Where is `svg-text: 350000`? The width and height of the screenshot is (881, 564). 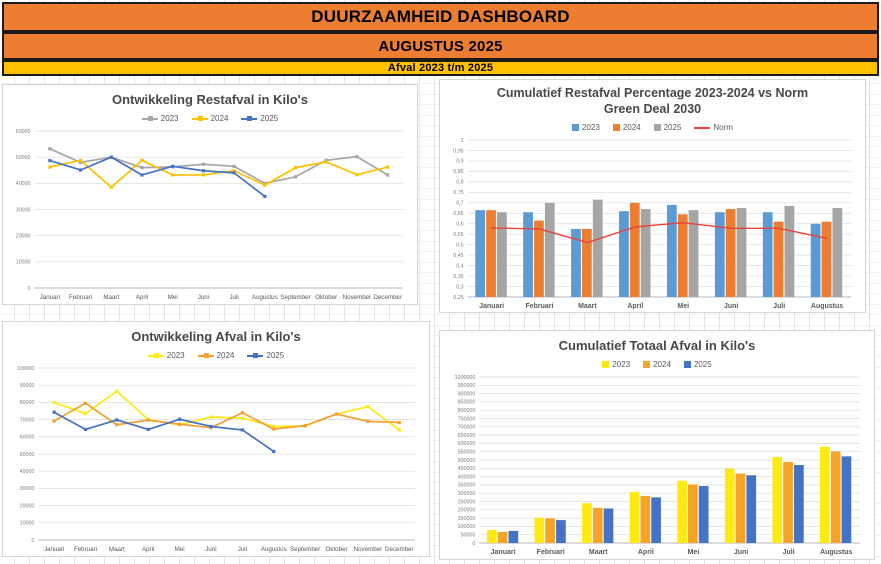
svg-text: 350000 is located at coordinates (467, 486).